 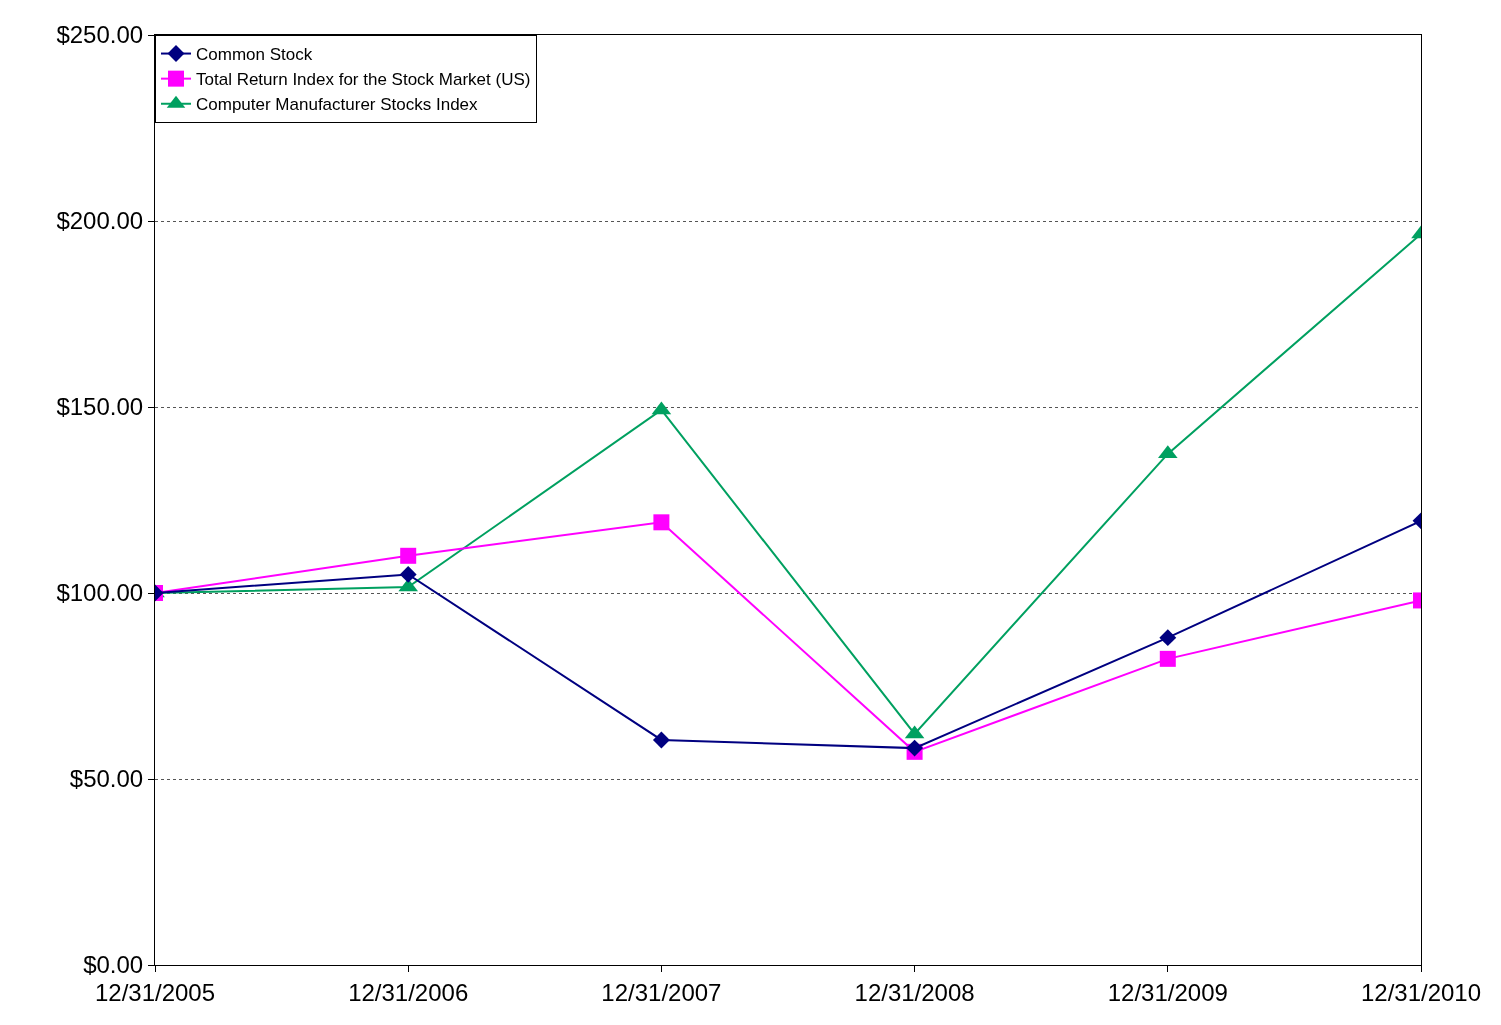 I want to click on legend-label: Common Stock, so click(x=254, y=55).